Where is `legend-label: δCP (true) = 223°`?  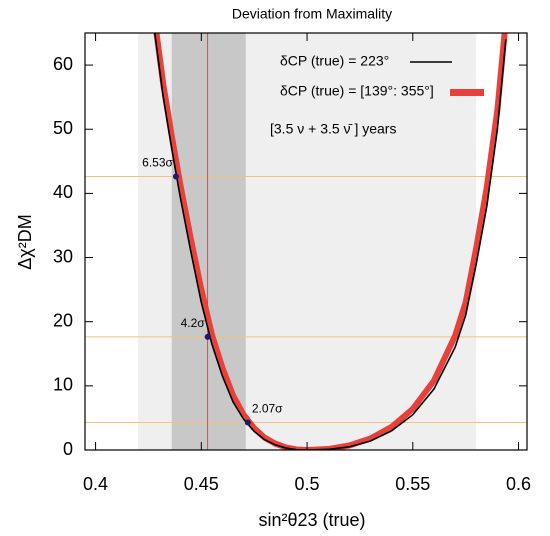
legend-label: δCP (true) = 223° is located at coordinates (334, 61).